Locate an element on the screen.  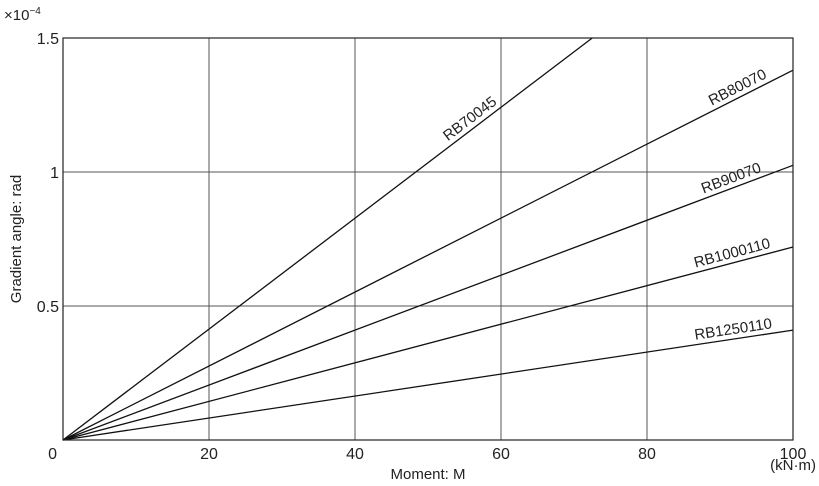
series-label-rb1000110: RB1000110 is located at coordinates (732, 253).